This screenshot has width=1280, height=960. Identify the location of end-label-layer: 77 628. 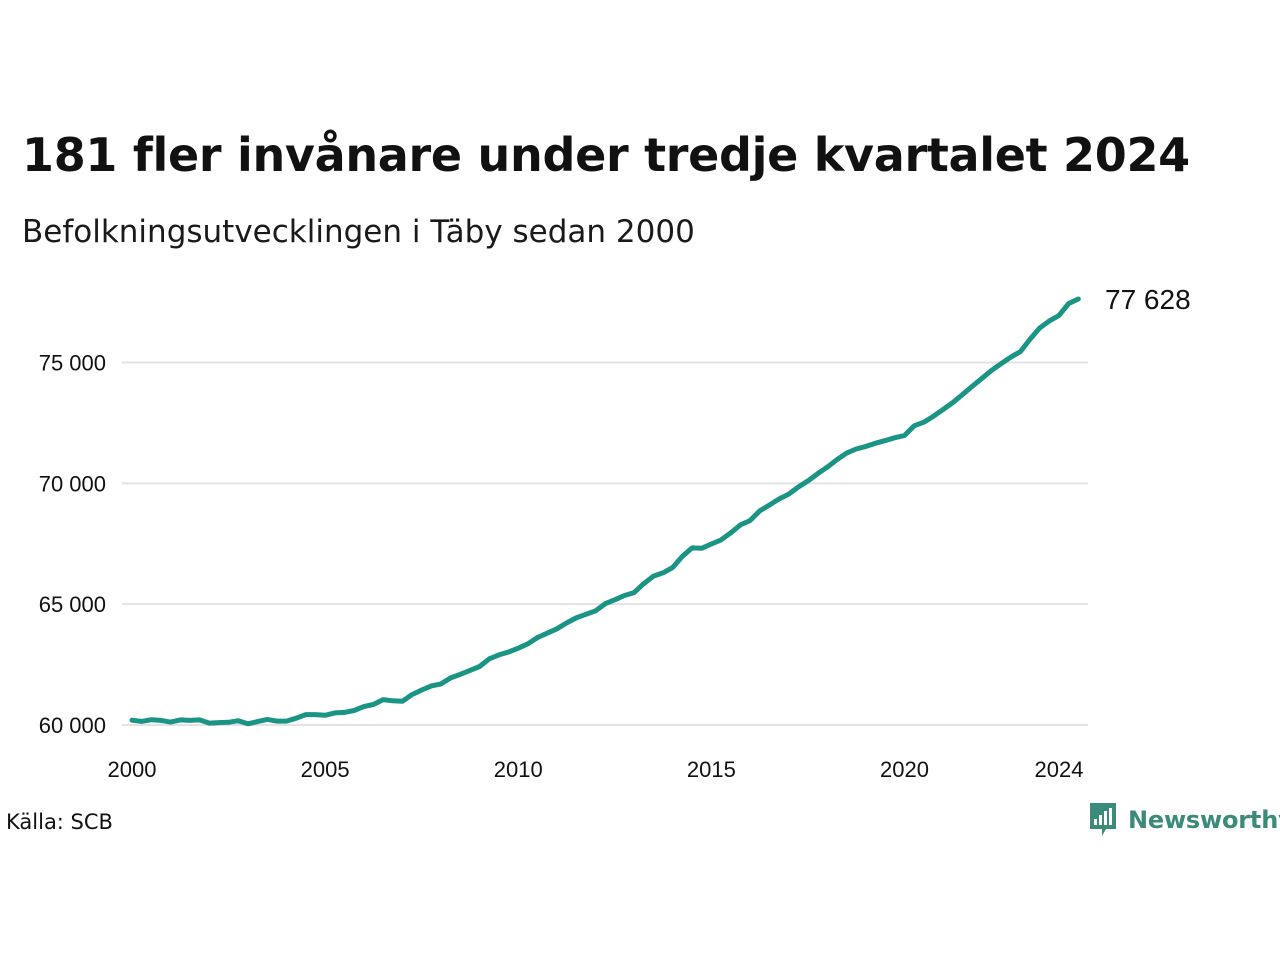
(1148, 299).